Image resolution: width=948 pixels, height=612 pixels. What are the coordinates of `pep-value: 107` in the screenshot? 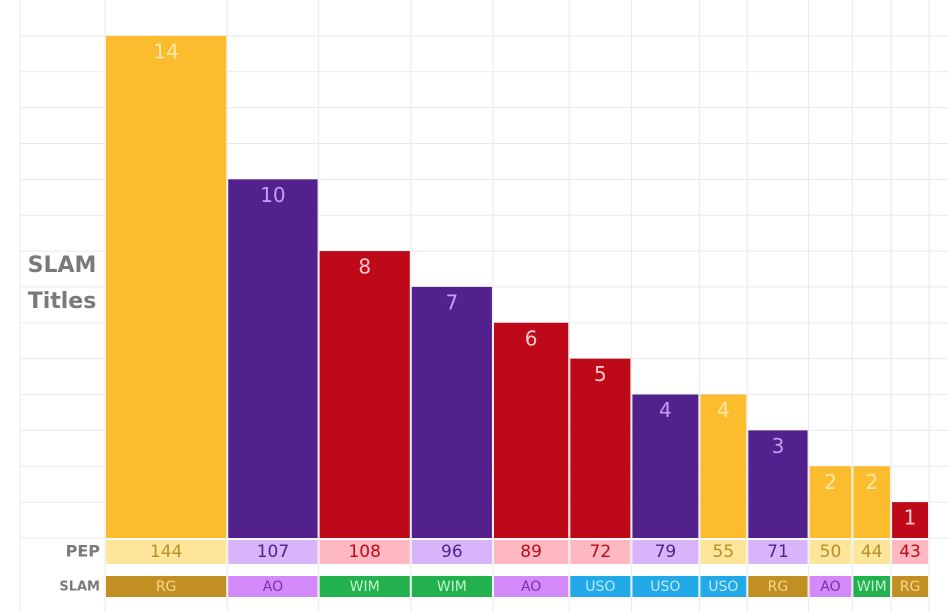 It's located at (273, 552).